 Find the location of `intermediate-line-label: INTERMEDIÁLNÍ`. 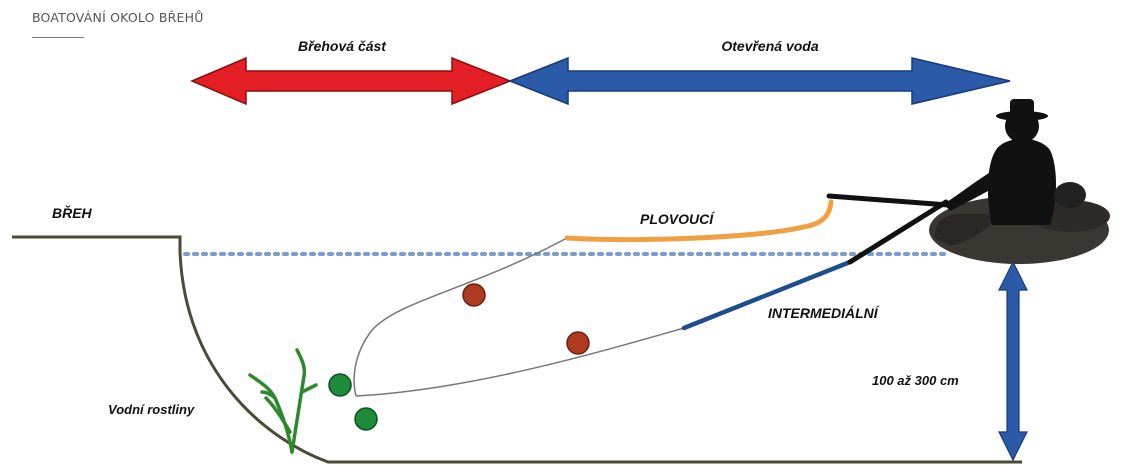

intermediate-line-label: INTERMEDIÁLNÍ is located at coordinates (824, 313).